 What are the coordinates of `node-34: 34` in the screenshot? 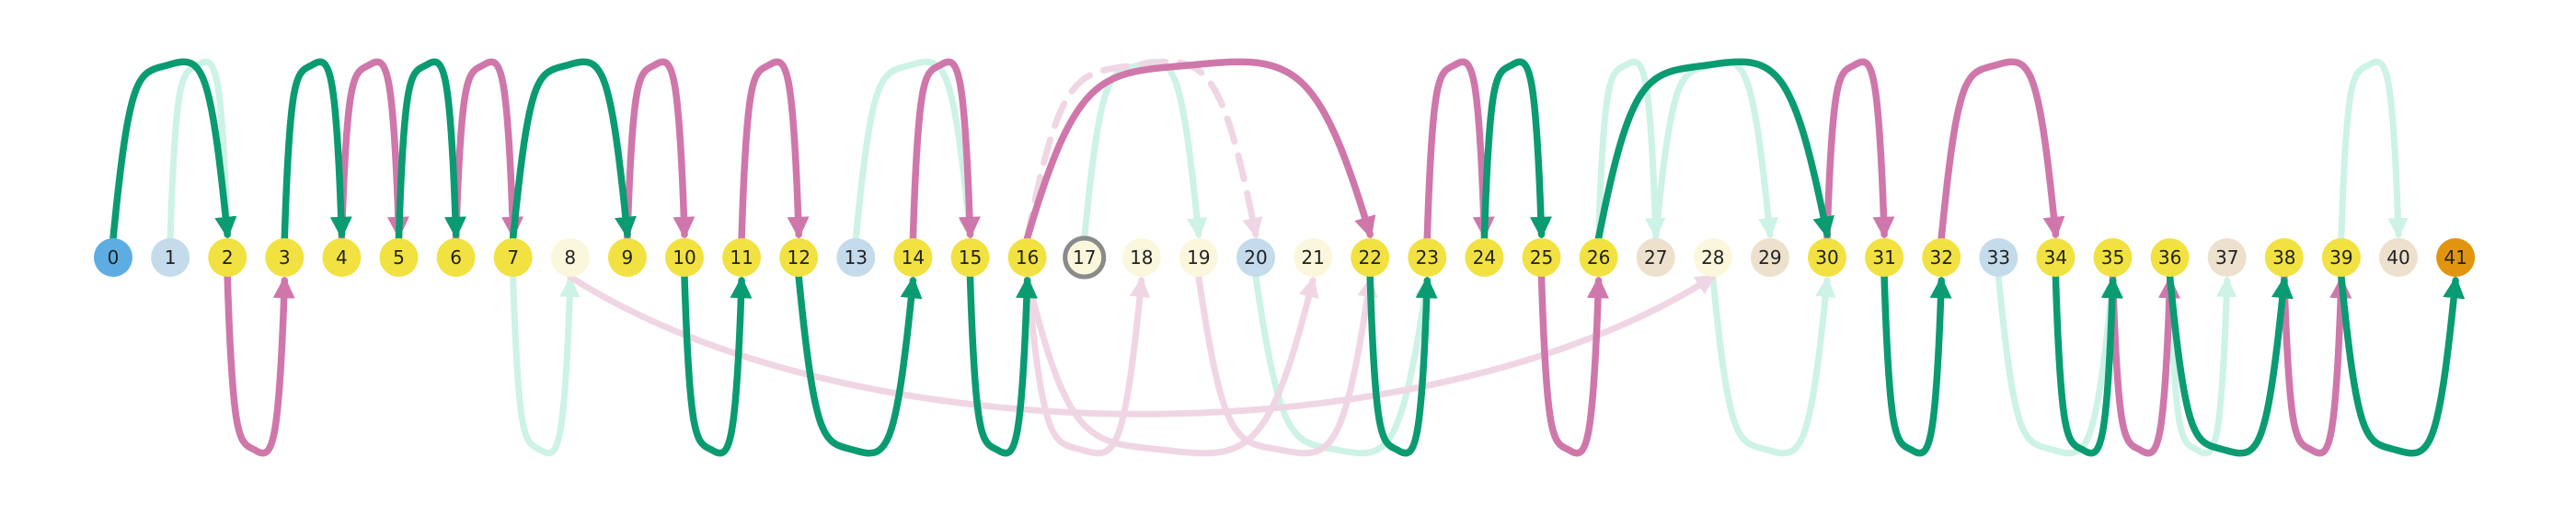 It's located at (2056, 257).